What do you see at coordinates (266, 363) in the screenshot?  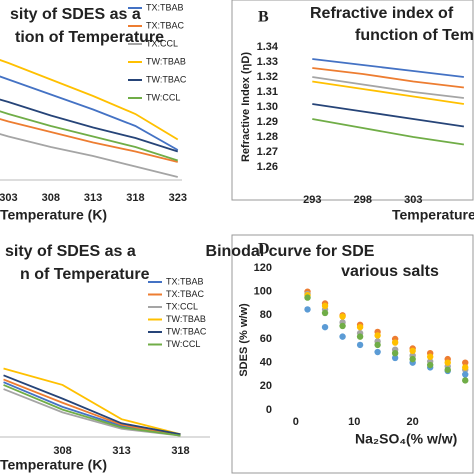 I see `y-tick-label: 40` at bounding box center [266, 363].